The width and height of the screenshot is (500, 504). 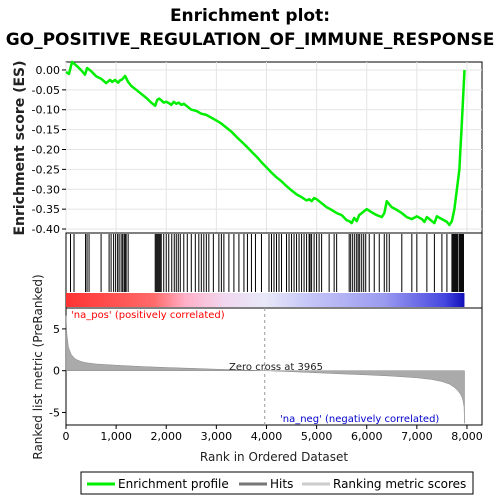 What do you see at coordinates (274, 457) in the screenshot?
I see `x-axis-label: Rank in Ordered Dataset` at bounding box center [274, 457].